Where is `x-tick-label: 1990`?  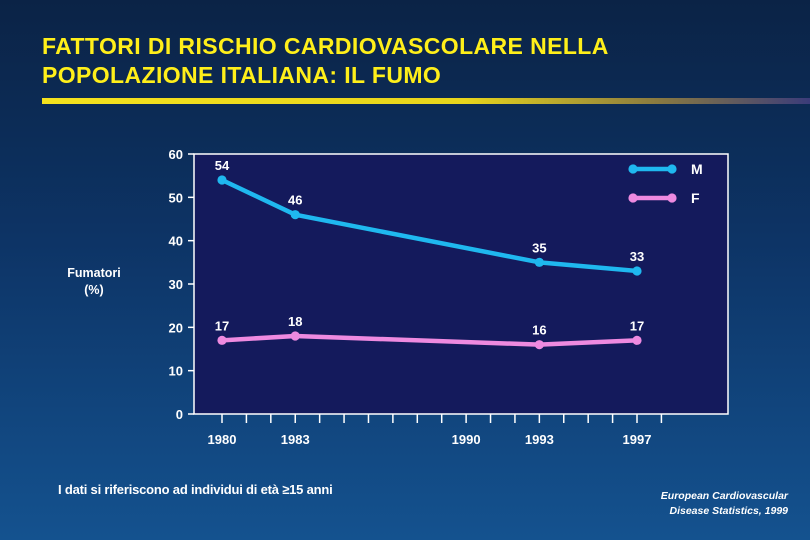 x-tick-label: 1990 is located at coordinates (466, 439).